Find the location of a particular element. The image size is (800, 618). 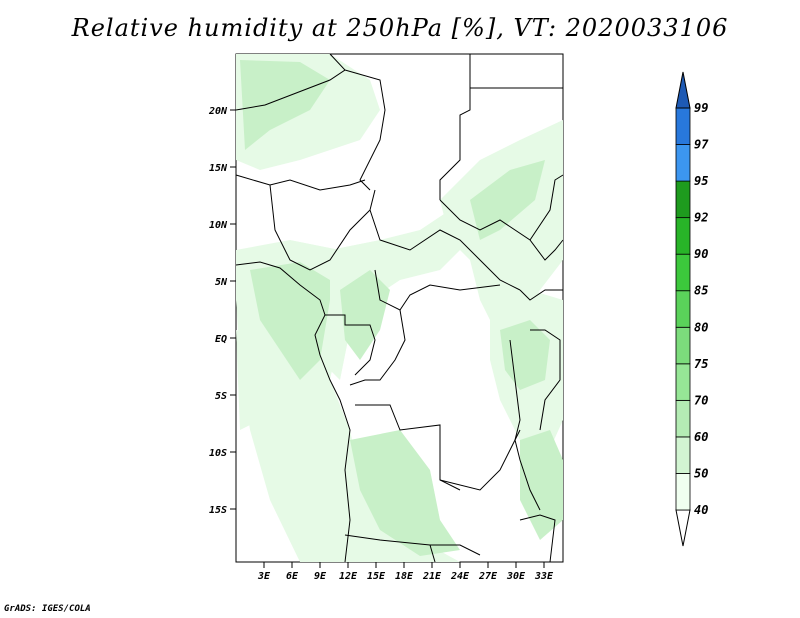

colorbar-label: 50 is located at coordinates (701, 473).